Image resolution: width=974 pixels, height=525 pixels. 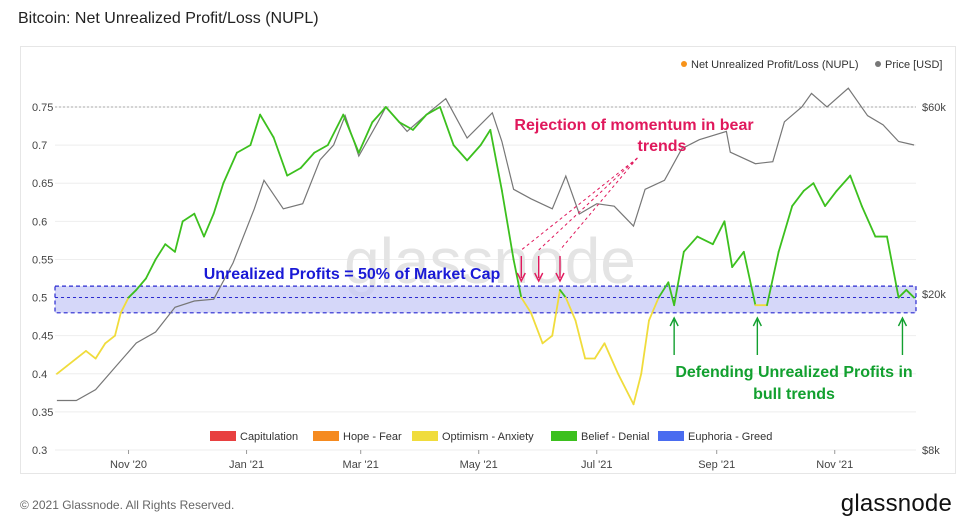 What do you see at coordinates (934, 108) in the screenshot?
I see `y-right-tick-label: $60k` at bounding box center [934, 108].